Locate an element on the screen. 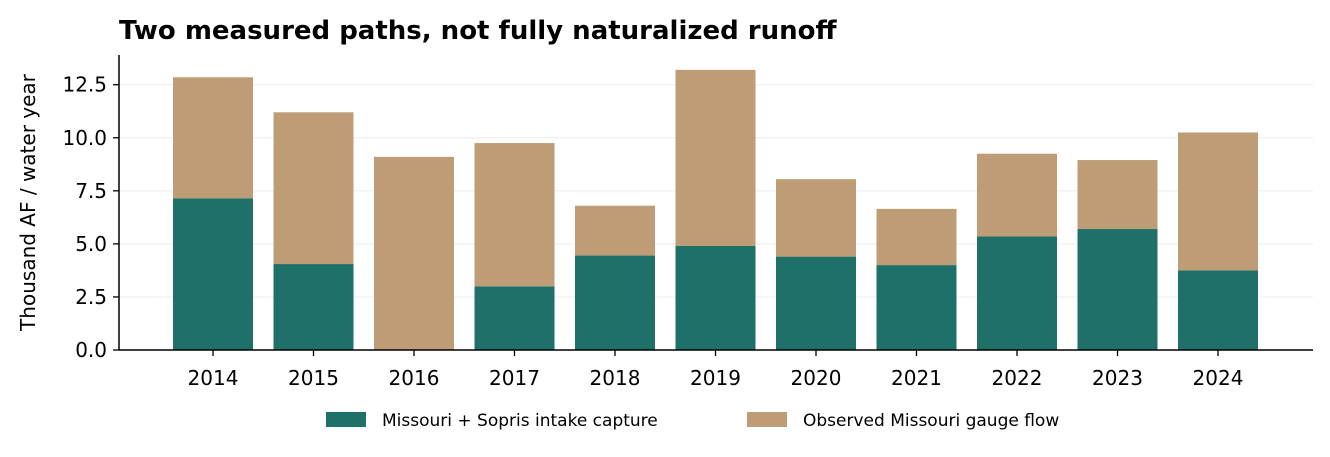 Image resolution: width=1330 pixels, height=457 pixels. bar-intake-capture-2019 is located at coordinates (715, 298).